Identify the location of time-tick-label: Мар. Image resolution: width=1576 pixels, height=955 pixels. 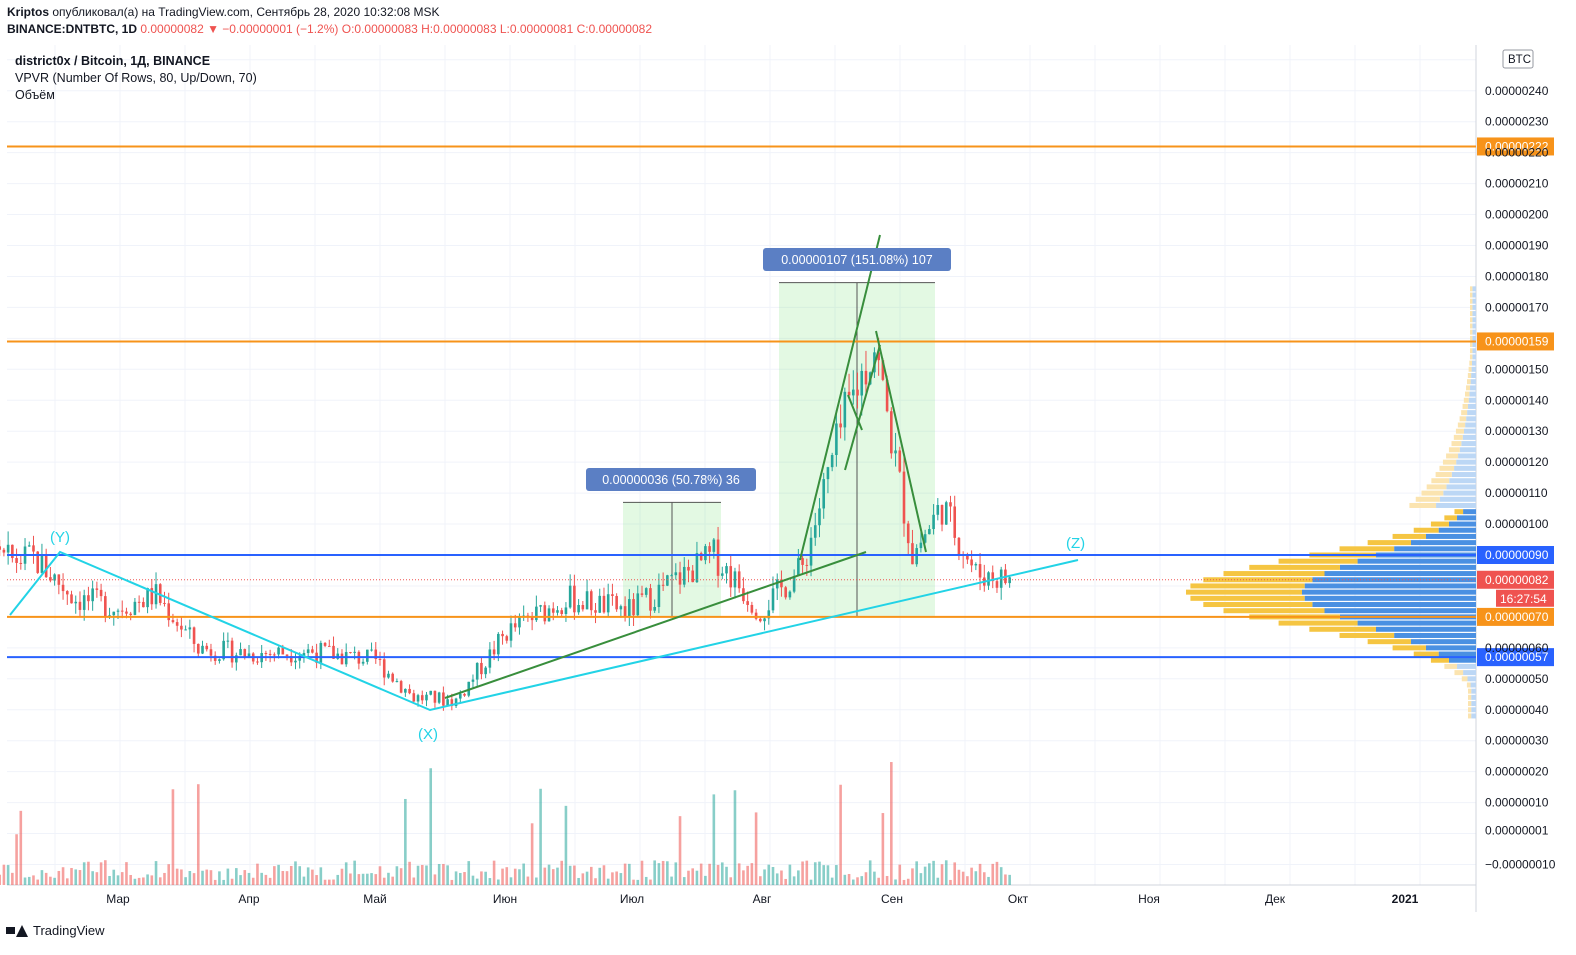
(118, 899).